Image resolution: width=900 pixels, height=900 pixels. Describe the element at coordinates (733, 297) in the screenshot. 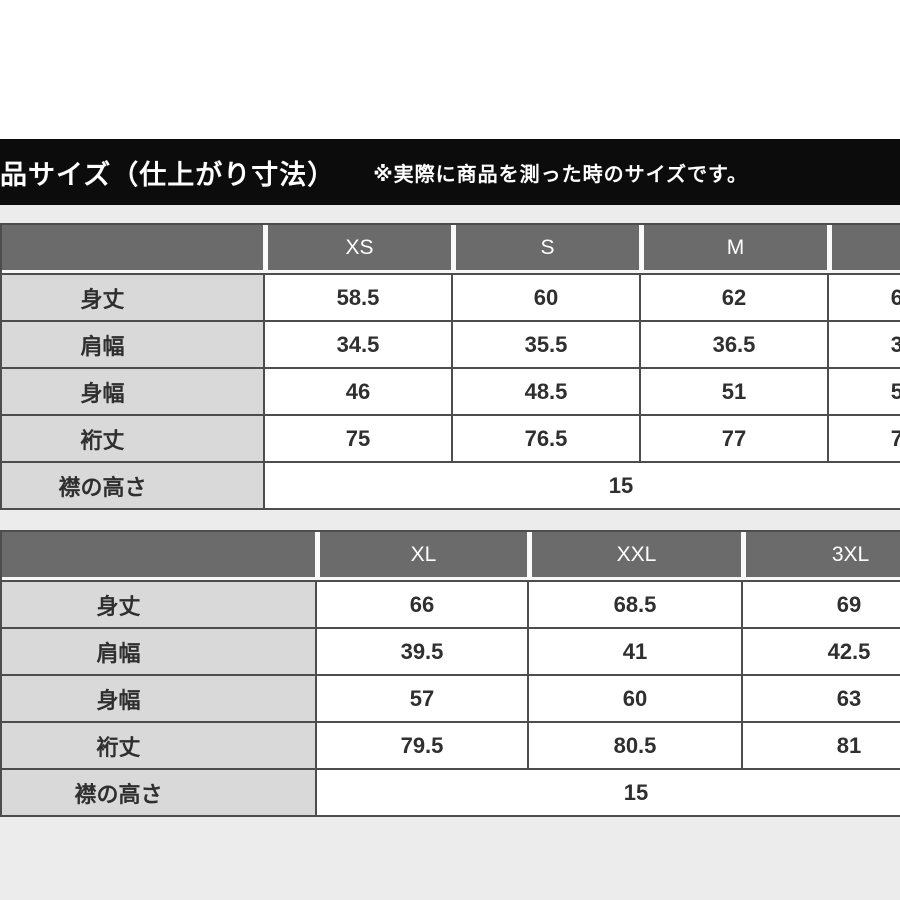

I see `value-cell: 62` at that location.